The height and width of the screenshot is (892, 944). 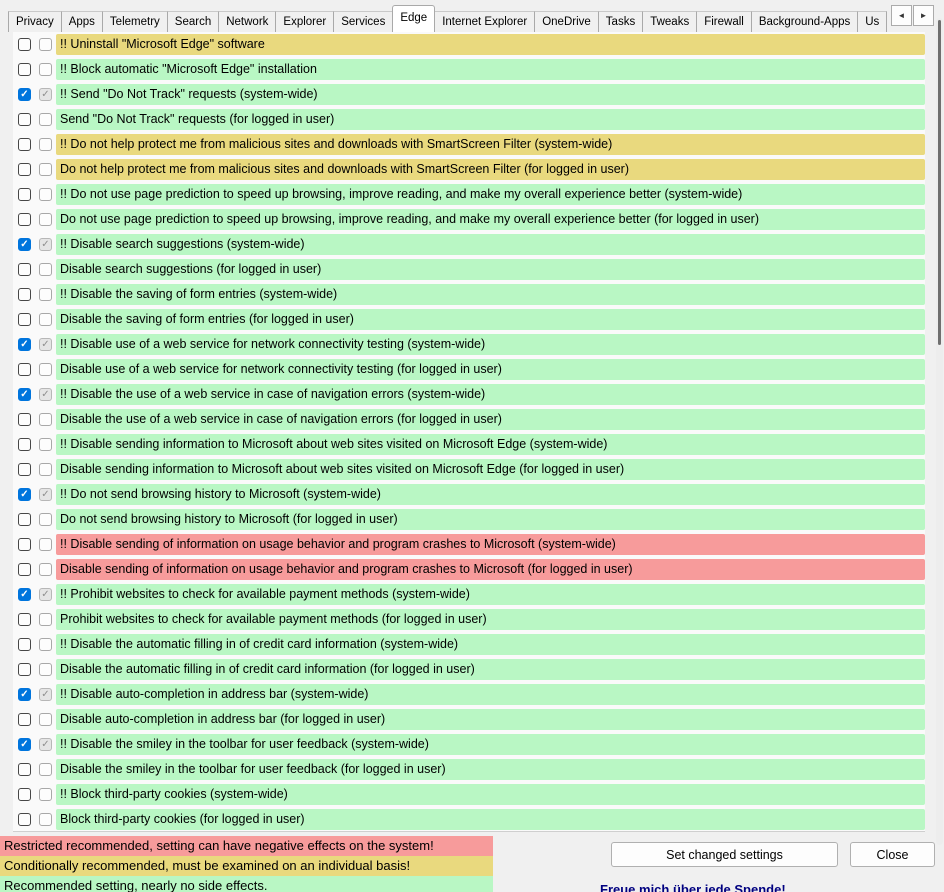 I want to click on close-button: Close, so click(x=892, y=854).